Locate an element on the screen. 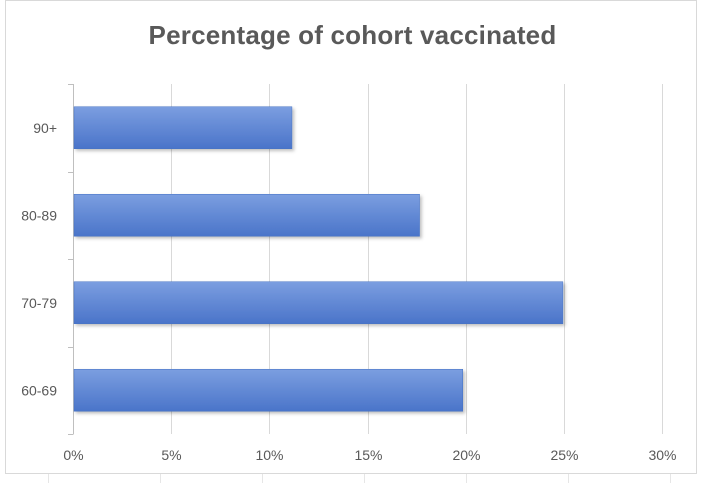 The height and width of the screenshot is (483, 705). x-tick-label: 20% is located at coordinates (466, 455).